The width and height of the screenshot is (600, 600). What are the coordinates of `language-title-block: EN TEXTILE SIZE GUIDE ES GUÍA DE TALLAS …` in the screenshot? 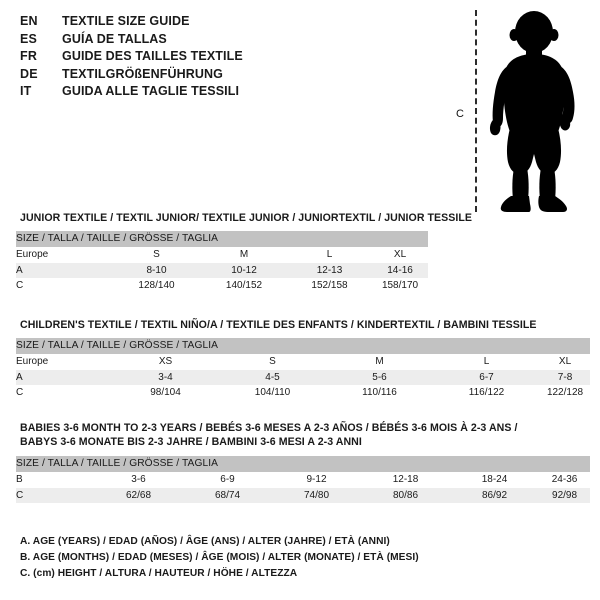 It's located at (220, 58).